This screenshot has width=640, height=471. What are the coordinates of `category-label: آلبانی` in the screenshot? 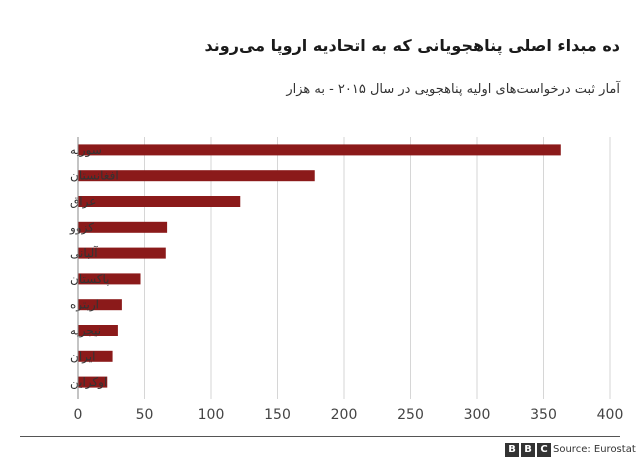 It's located at (84, 252).